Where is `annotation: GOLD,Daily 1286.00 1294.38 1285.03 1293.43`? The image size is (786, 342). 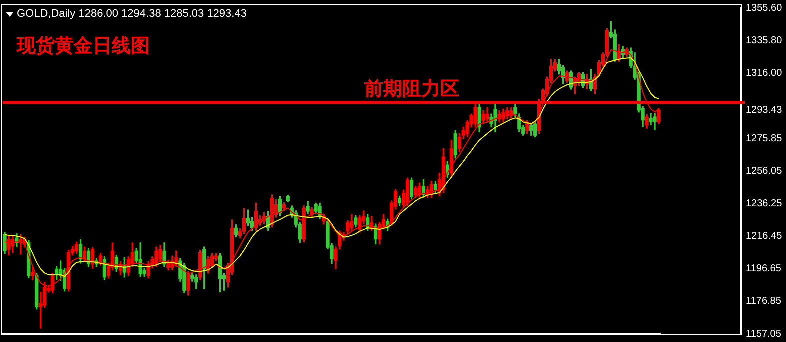 annotation: GOLD,Daily 1286.00 1294.38 1285.03 1293.43 is located at coordinates (132, 14).